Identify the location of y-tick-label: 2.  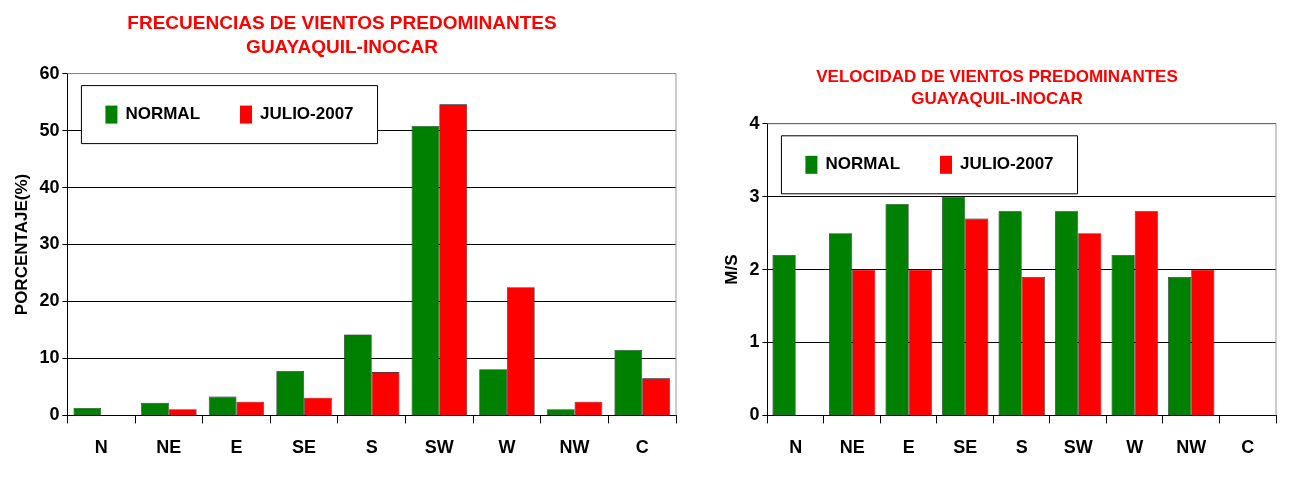
(754, 268).